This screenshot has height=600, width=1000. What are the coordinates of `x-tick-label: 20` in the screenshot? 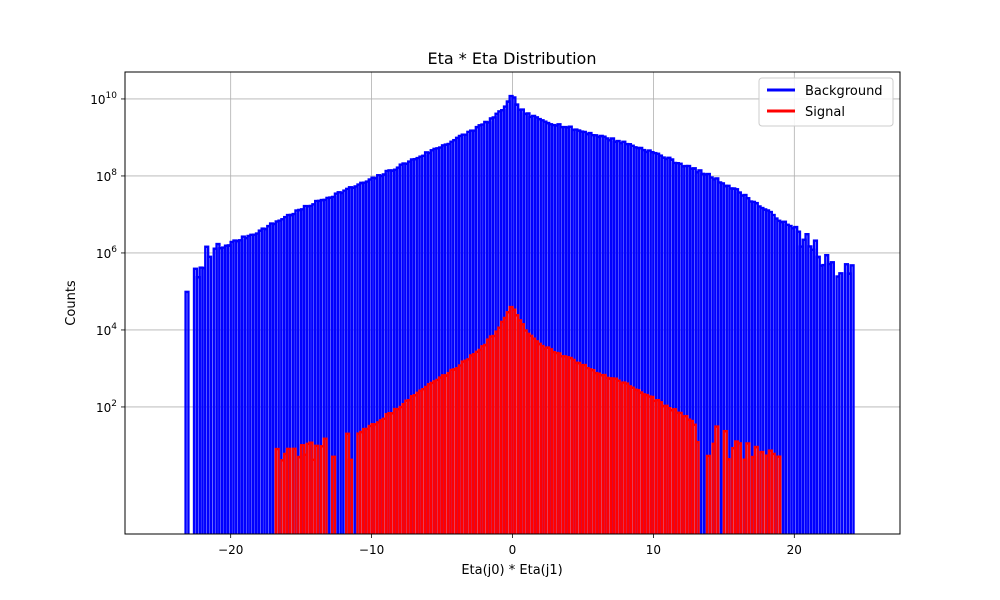 It's located at (794, 550).